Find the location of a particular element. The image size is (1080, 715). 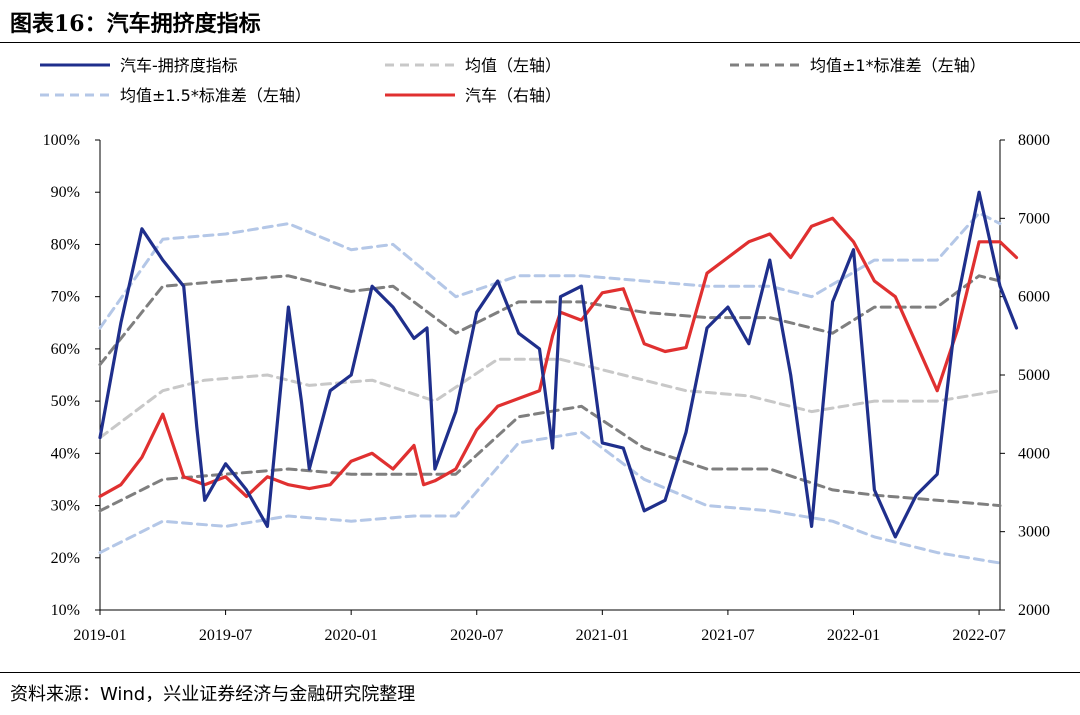

y-right-tick-label: 3000 is located at coordinates (1034, 532).